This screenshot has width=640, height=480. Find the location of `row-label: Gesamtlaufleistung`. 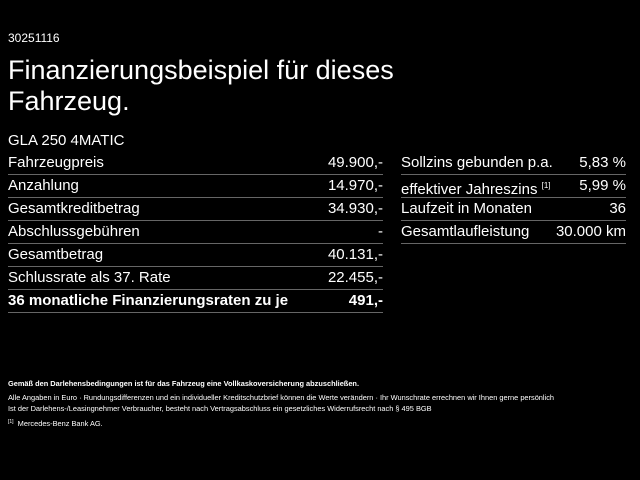

row-label: Gesamtlaufleistung is located at coordinates (465, 232).